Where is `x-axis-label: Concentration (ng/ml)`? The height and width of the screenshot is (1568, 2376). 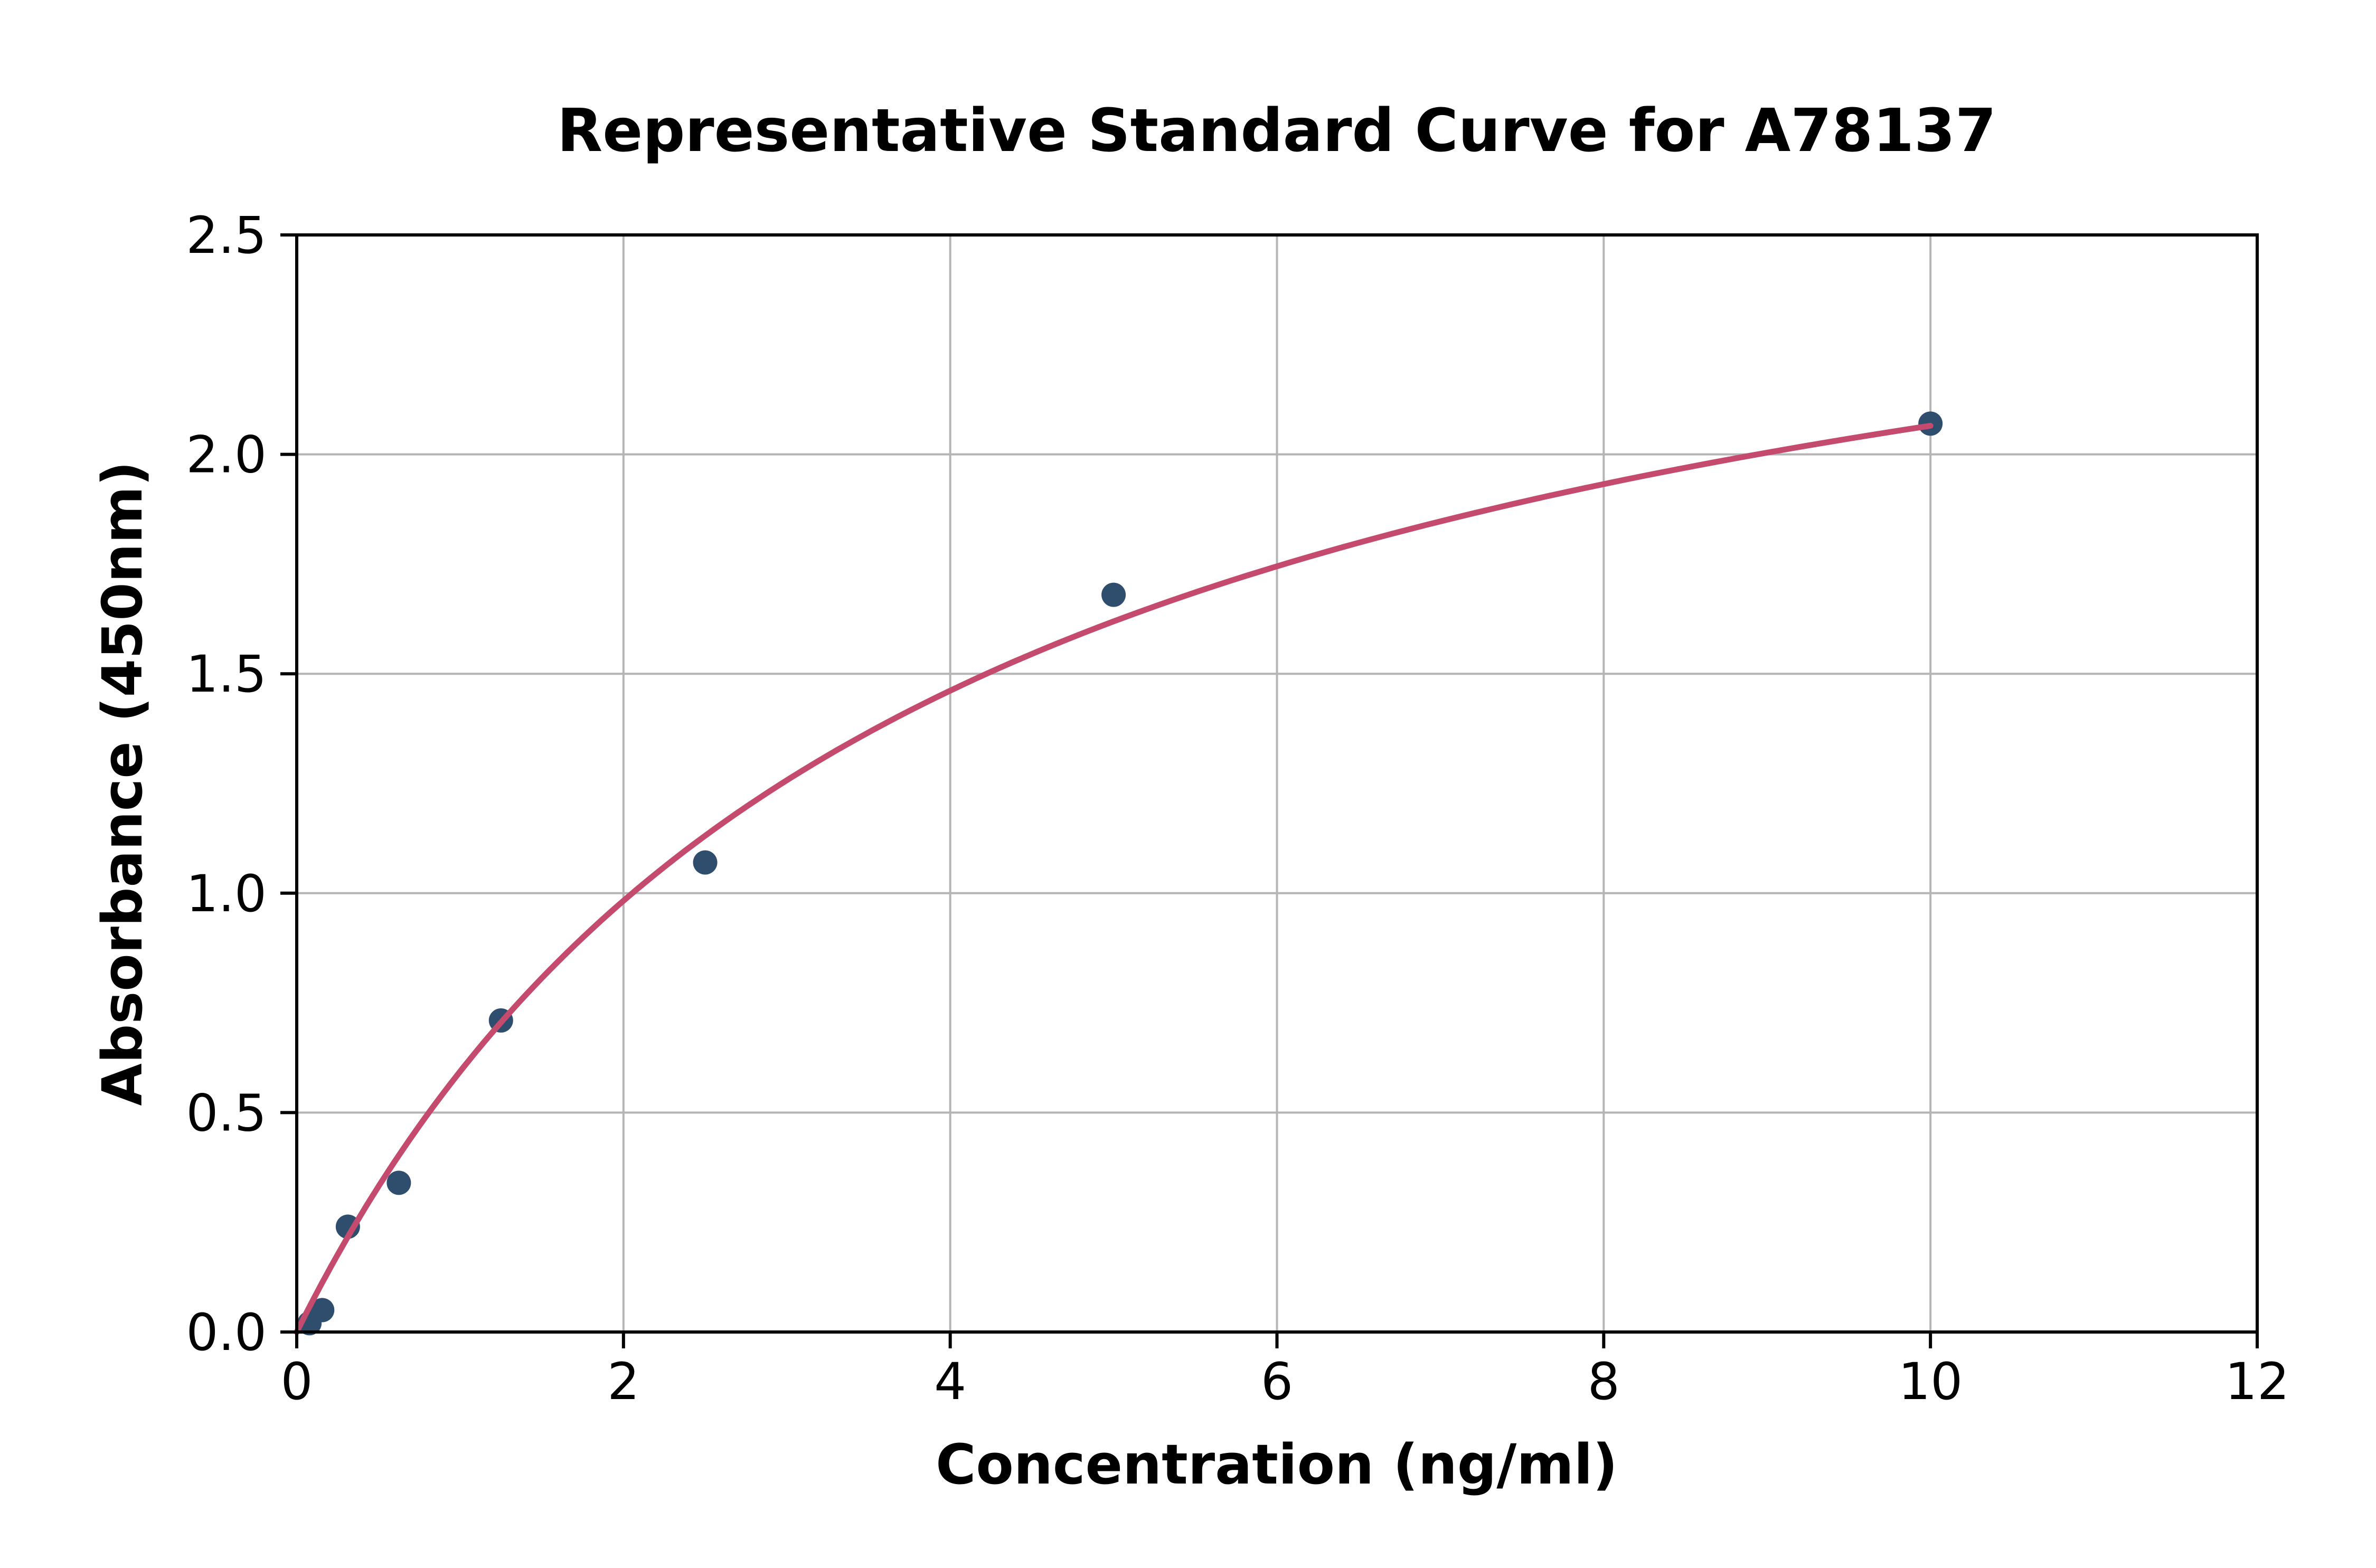 x-axis-label: Concentration (ng/ml) is located at coordinates (1277, 1464).